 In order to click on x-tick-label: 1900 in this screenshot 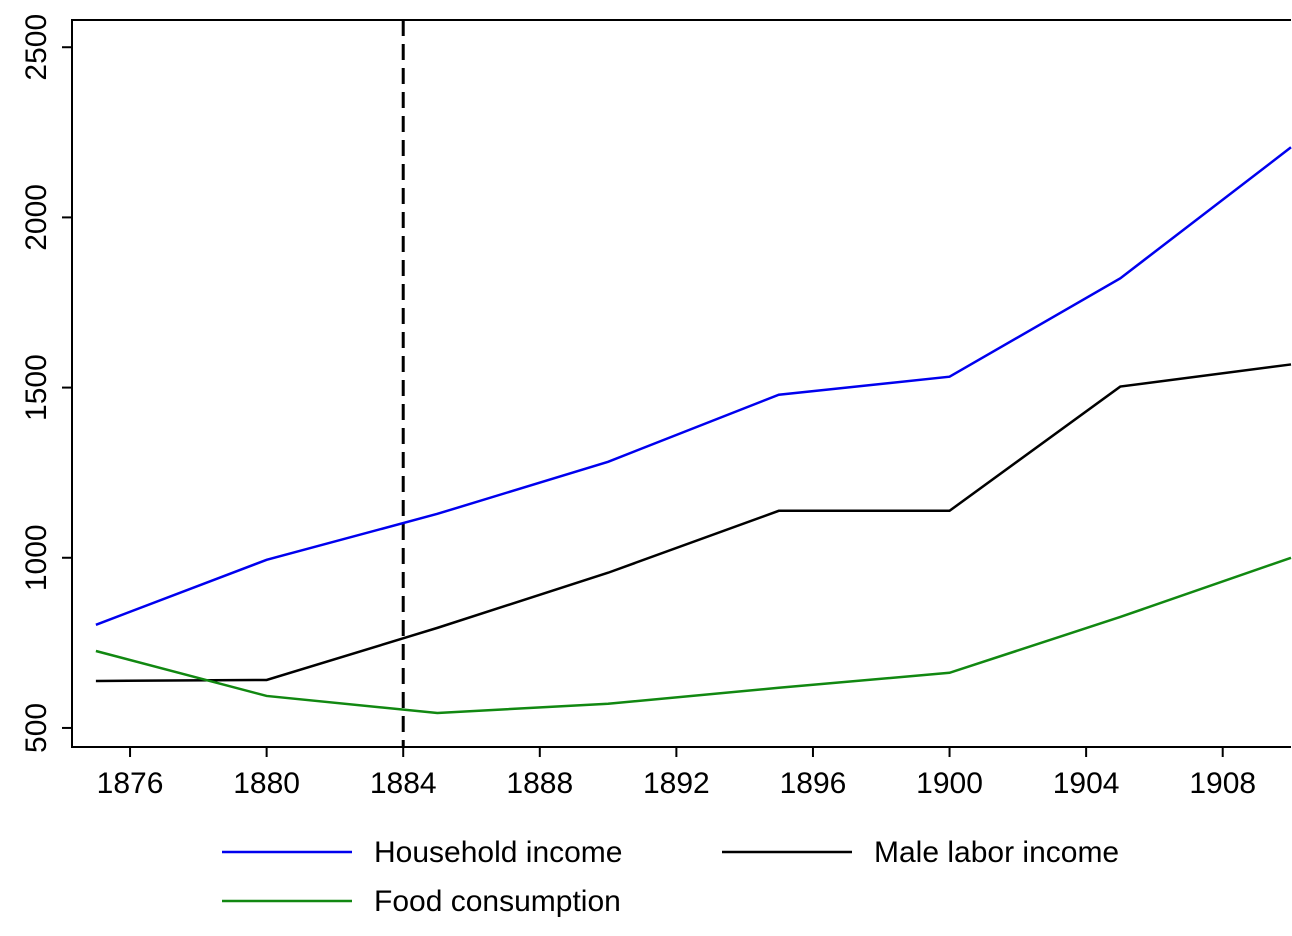, I will do `click(949, 783)`.